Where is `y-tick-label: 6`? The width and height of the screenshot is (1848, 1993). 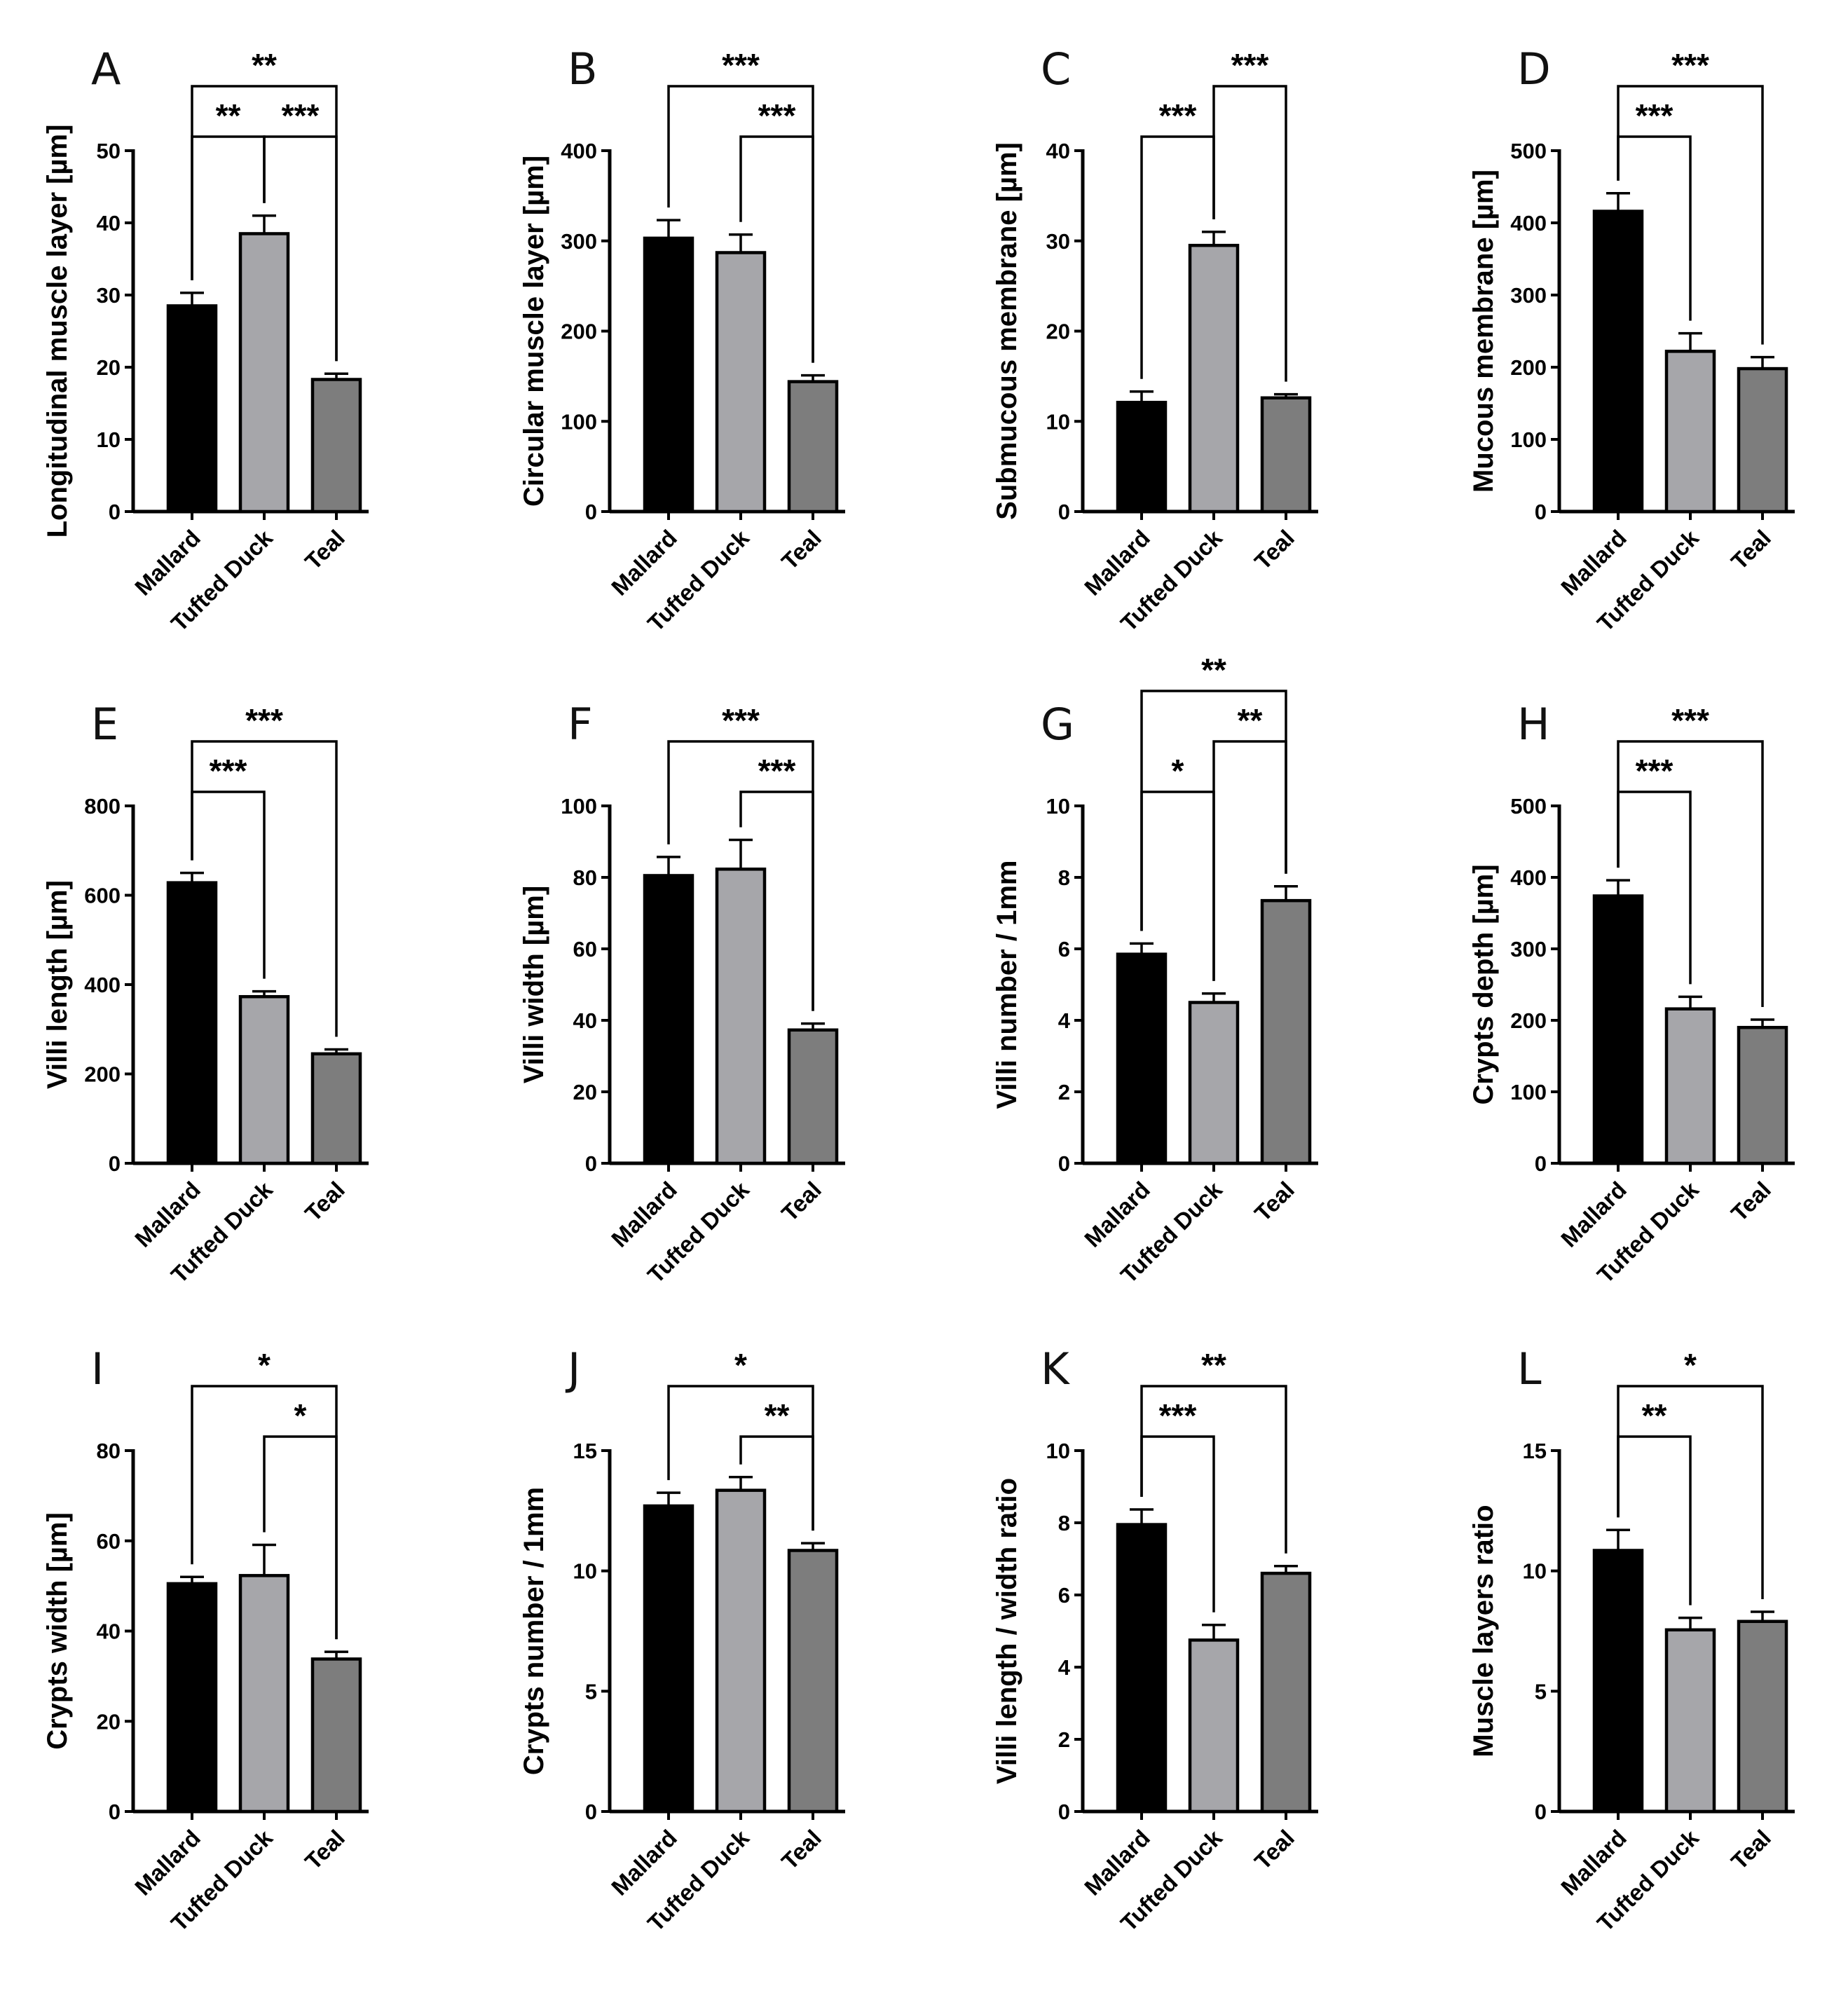
y-tick-label: 6 is located at coordinates (1064, 1595).